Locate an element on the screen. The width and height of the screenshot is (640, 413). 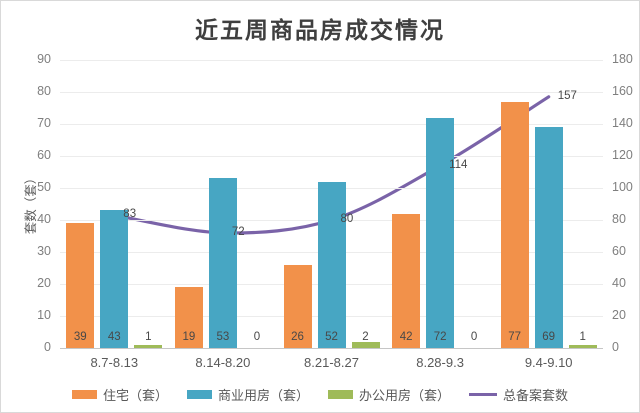
legend: 住宅（套） 商业用房（套） 办公用房（套） 总备案套数 is located at coordinates (320, 394).